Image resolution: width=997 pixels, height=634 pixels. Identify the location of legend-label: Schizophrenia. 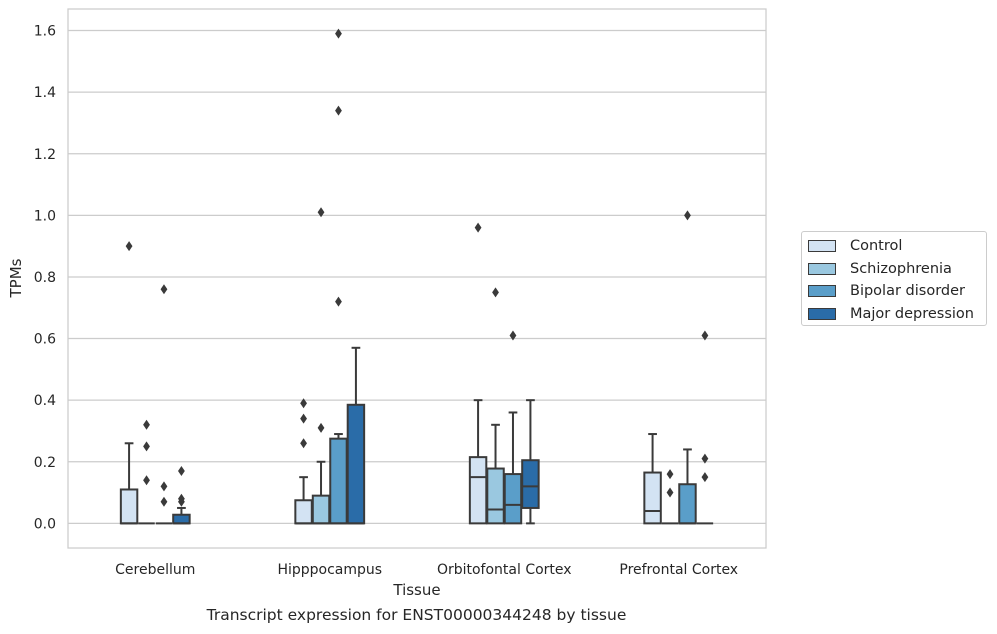
(901, 268).